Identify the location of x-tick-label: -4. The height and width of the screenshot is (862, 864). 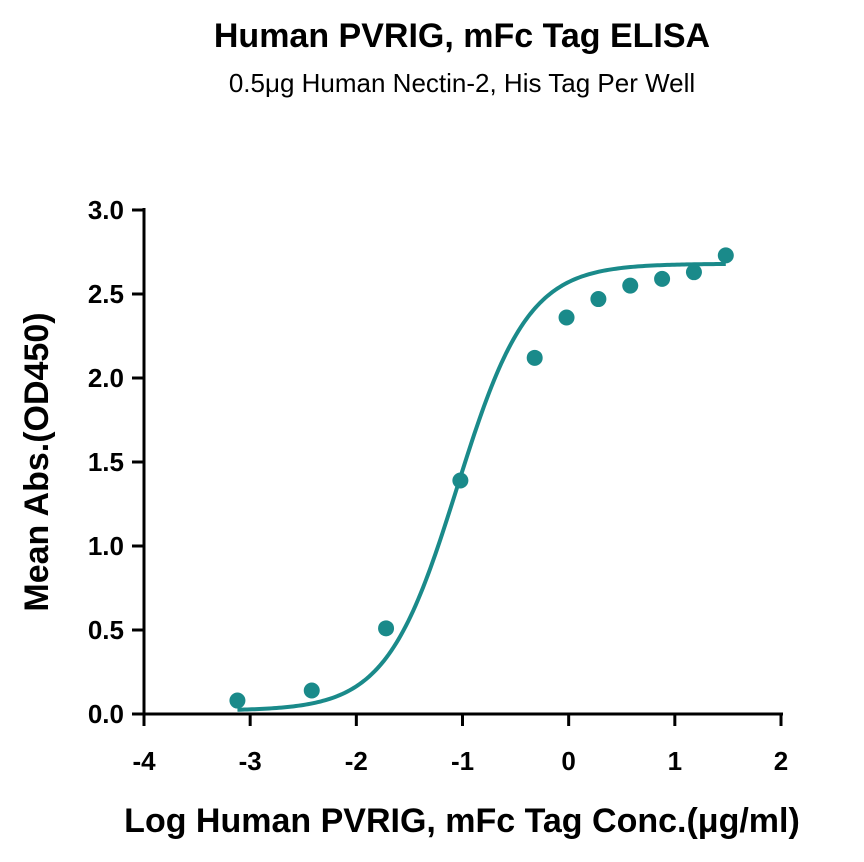
(144, 761).